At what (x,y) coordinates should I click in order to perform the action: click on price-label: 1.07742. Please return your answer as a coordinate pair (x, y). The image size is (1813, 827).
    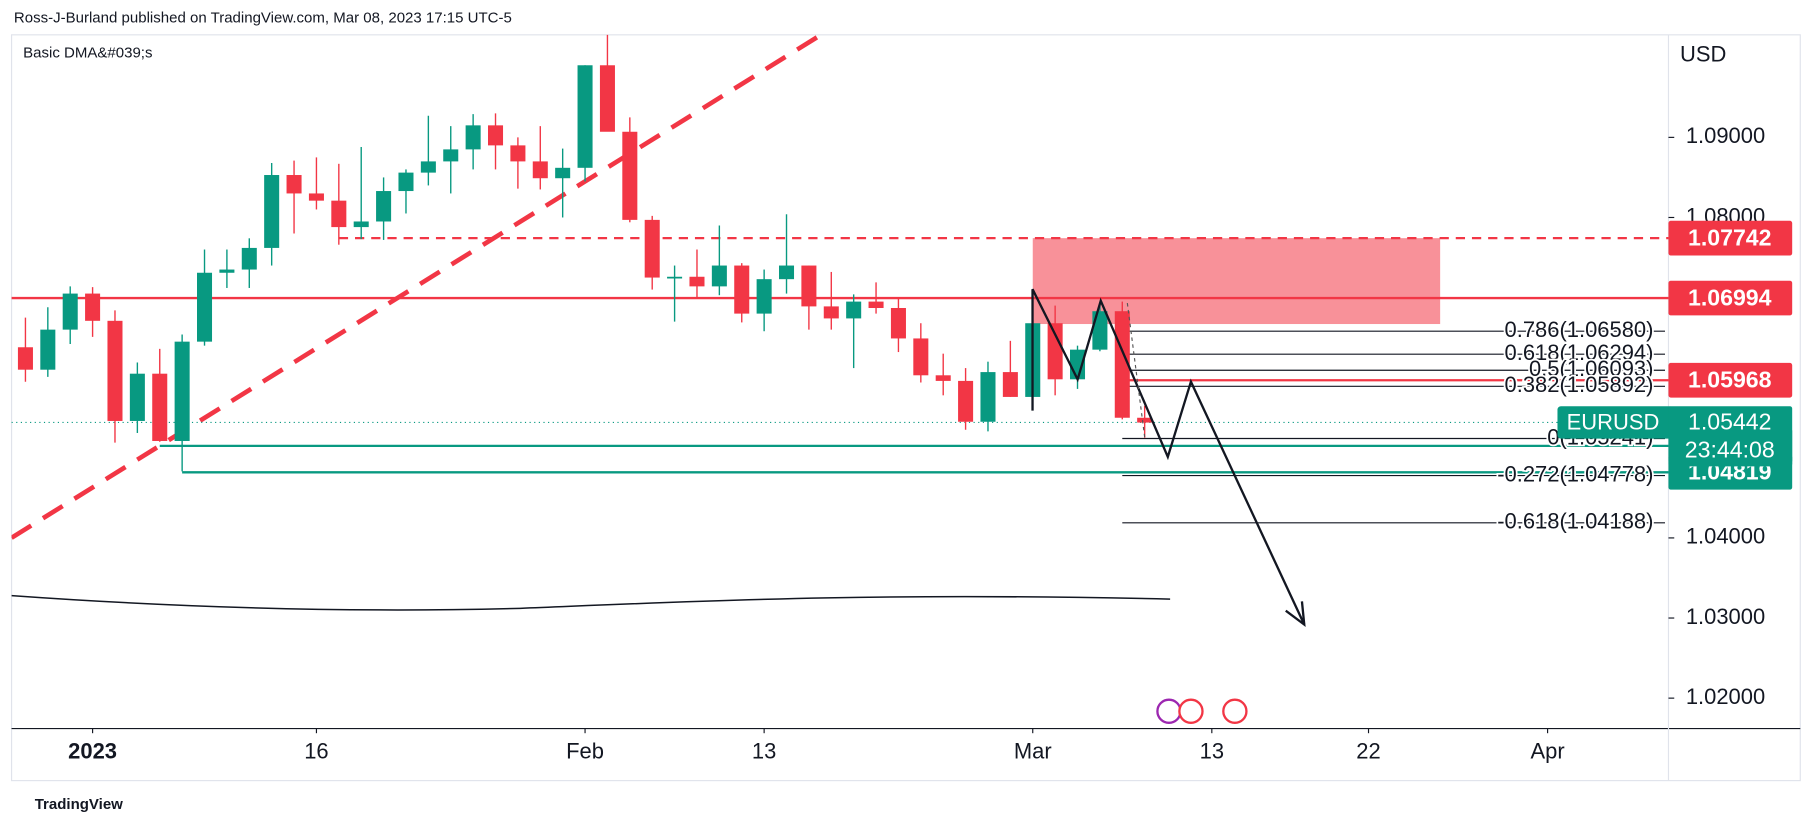
    Looking at the image, I should click on (1730, 237).